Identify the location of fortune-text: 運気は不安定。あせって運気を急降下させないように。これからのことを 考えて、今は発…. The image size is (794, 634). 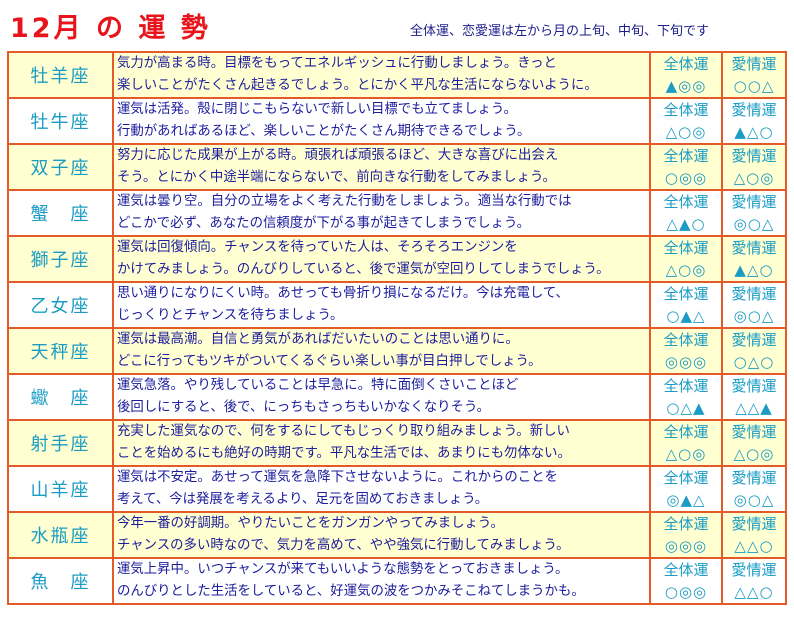
(381, 489).